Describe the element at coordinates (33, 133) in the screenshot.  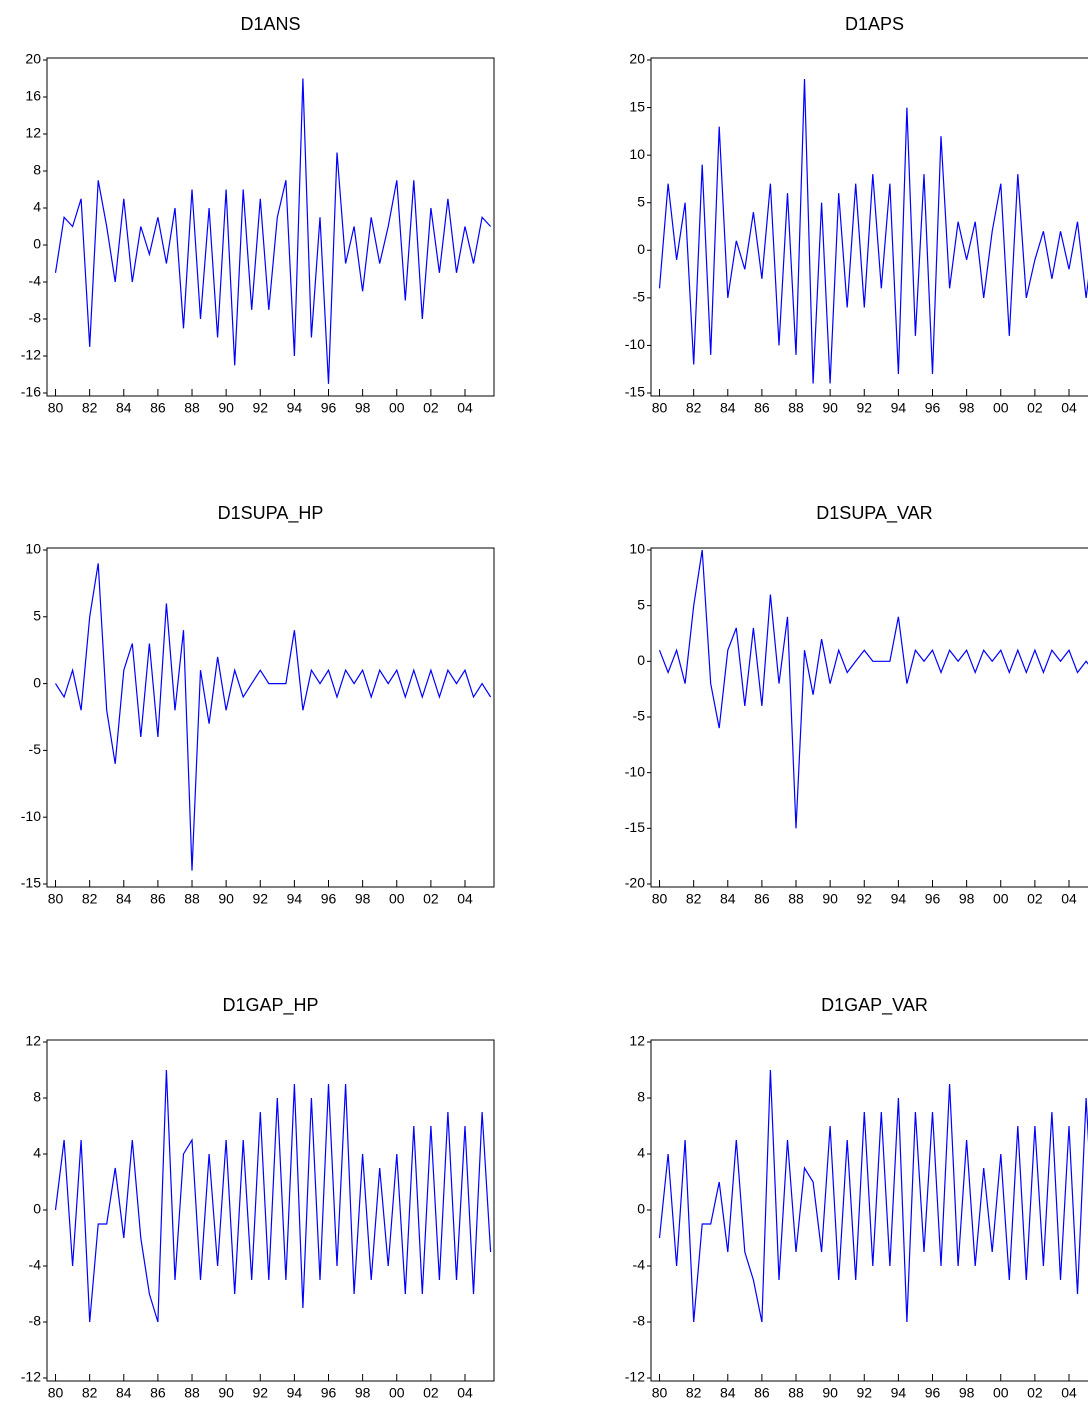
I see `y-tick-label: 12` at that location.